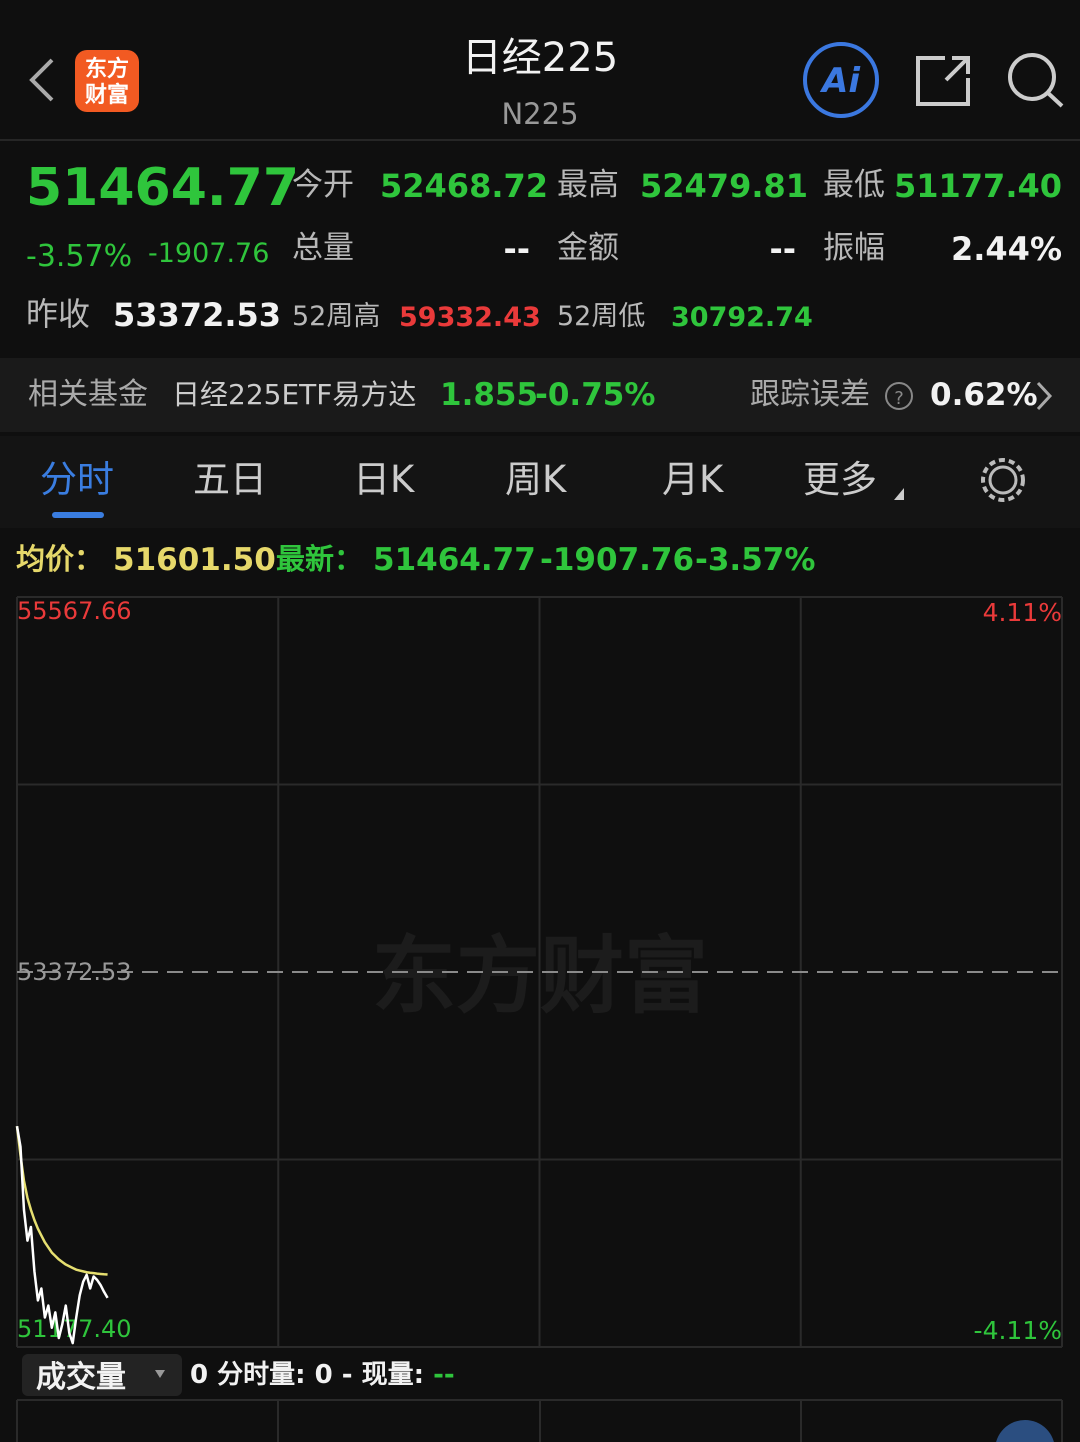 This screenshot has width=1080, height=1442. I want to click on fund-bar, so click(540, 395).